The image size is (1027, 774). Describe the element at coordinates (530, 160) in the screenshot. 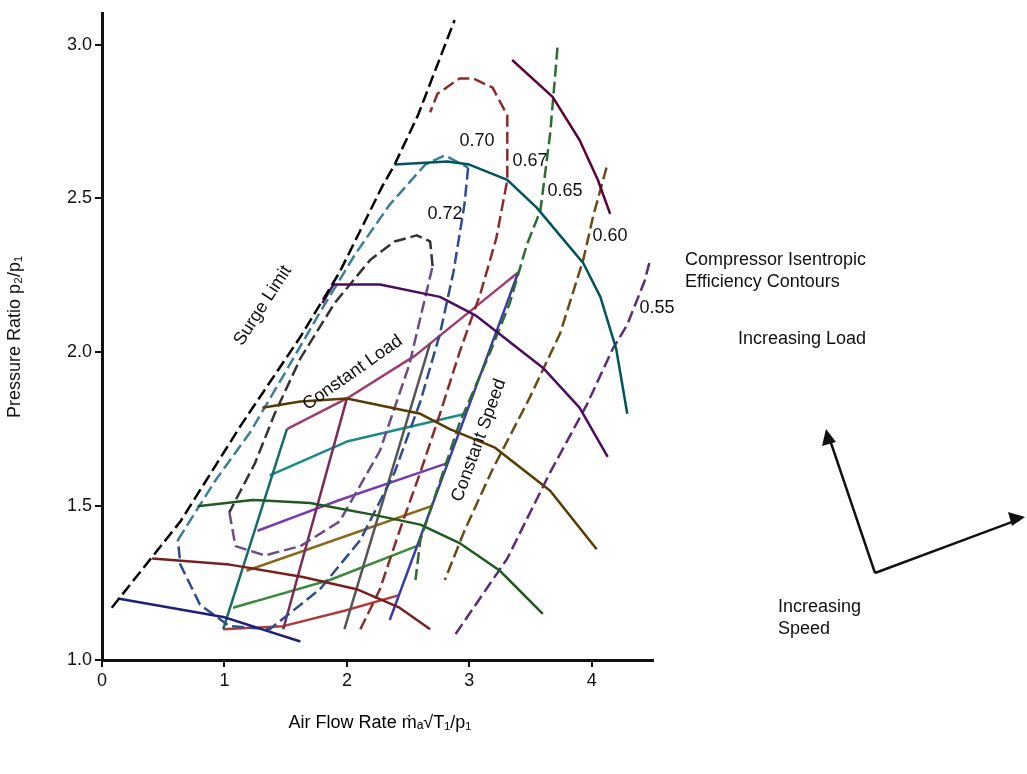

I see `annotation: 0.67` at that location.